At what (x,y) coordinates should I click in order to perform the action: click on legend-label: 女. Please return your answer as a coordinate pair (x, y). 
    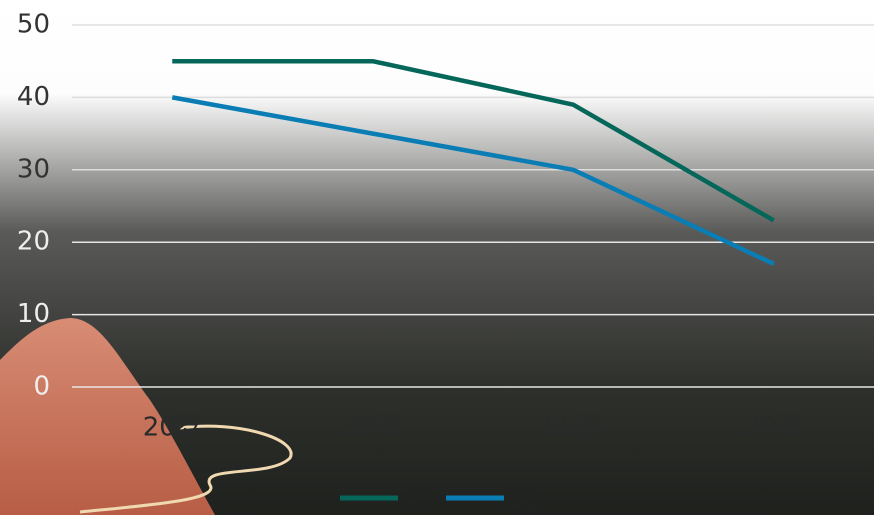
    Looking at the image, I should click on (523, 498).